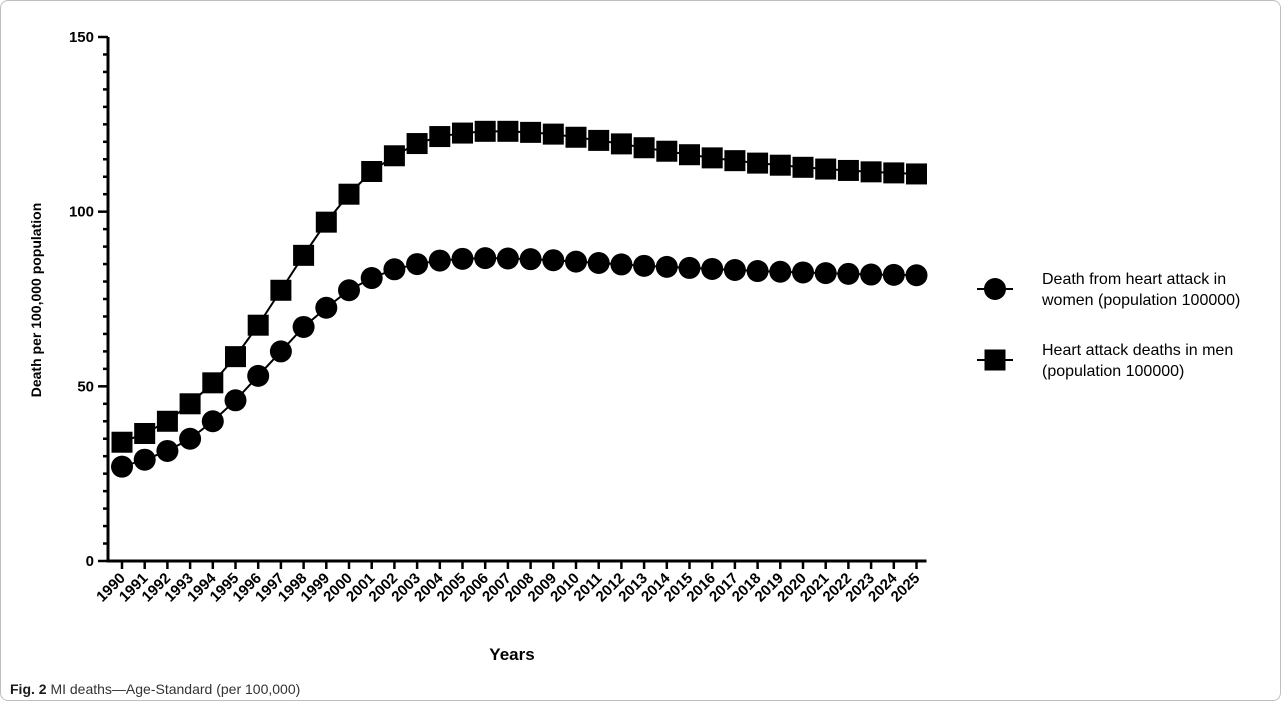 Image resolution: width=1284 pixels, height=704 pixels. I want to click on y-tick-label: 50, so click(85, 386).